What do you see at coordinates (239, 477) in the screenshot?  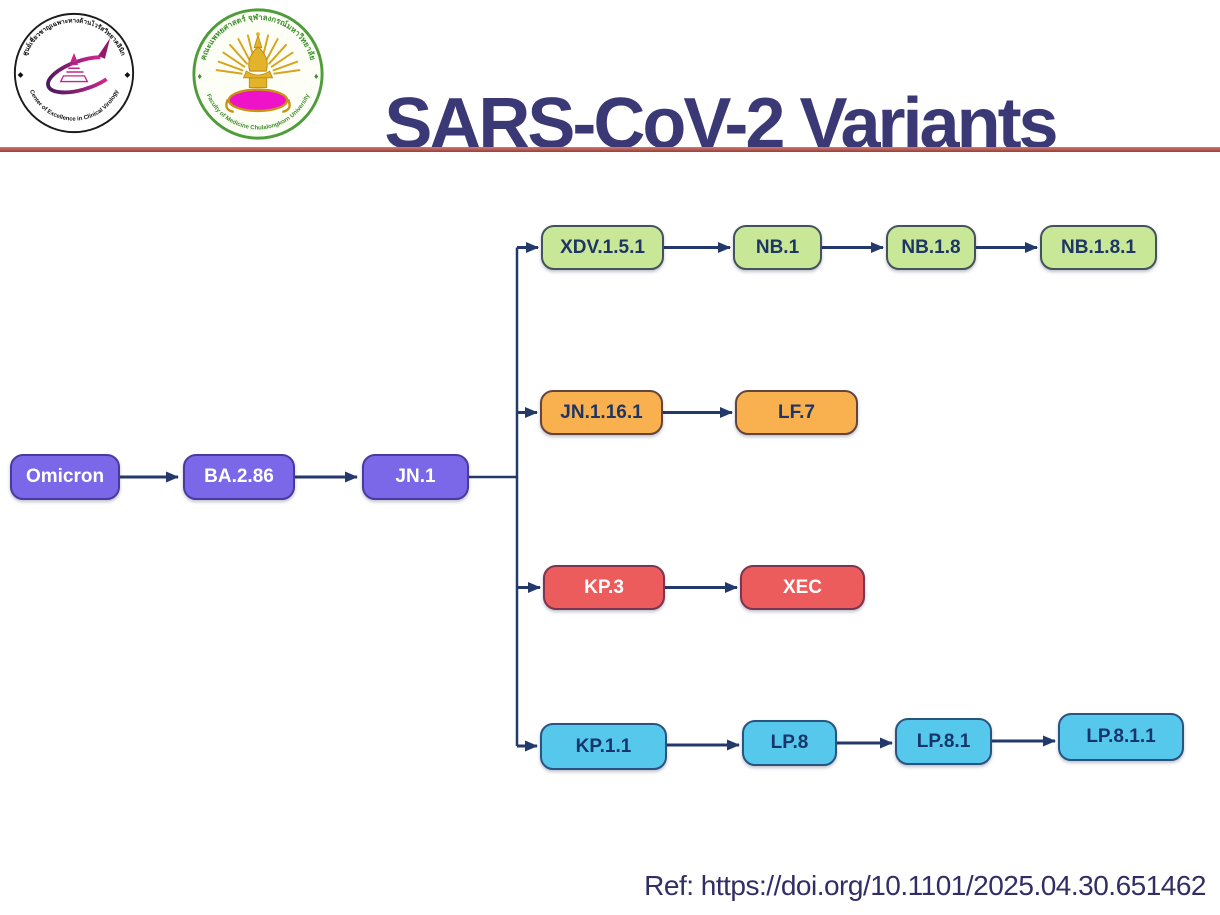 I see `node-ba-2-86: BA.2.86` at bounding box center [239, 477].